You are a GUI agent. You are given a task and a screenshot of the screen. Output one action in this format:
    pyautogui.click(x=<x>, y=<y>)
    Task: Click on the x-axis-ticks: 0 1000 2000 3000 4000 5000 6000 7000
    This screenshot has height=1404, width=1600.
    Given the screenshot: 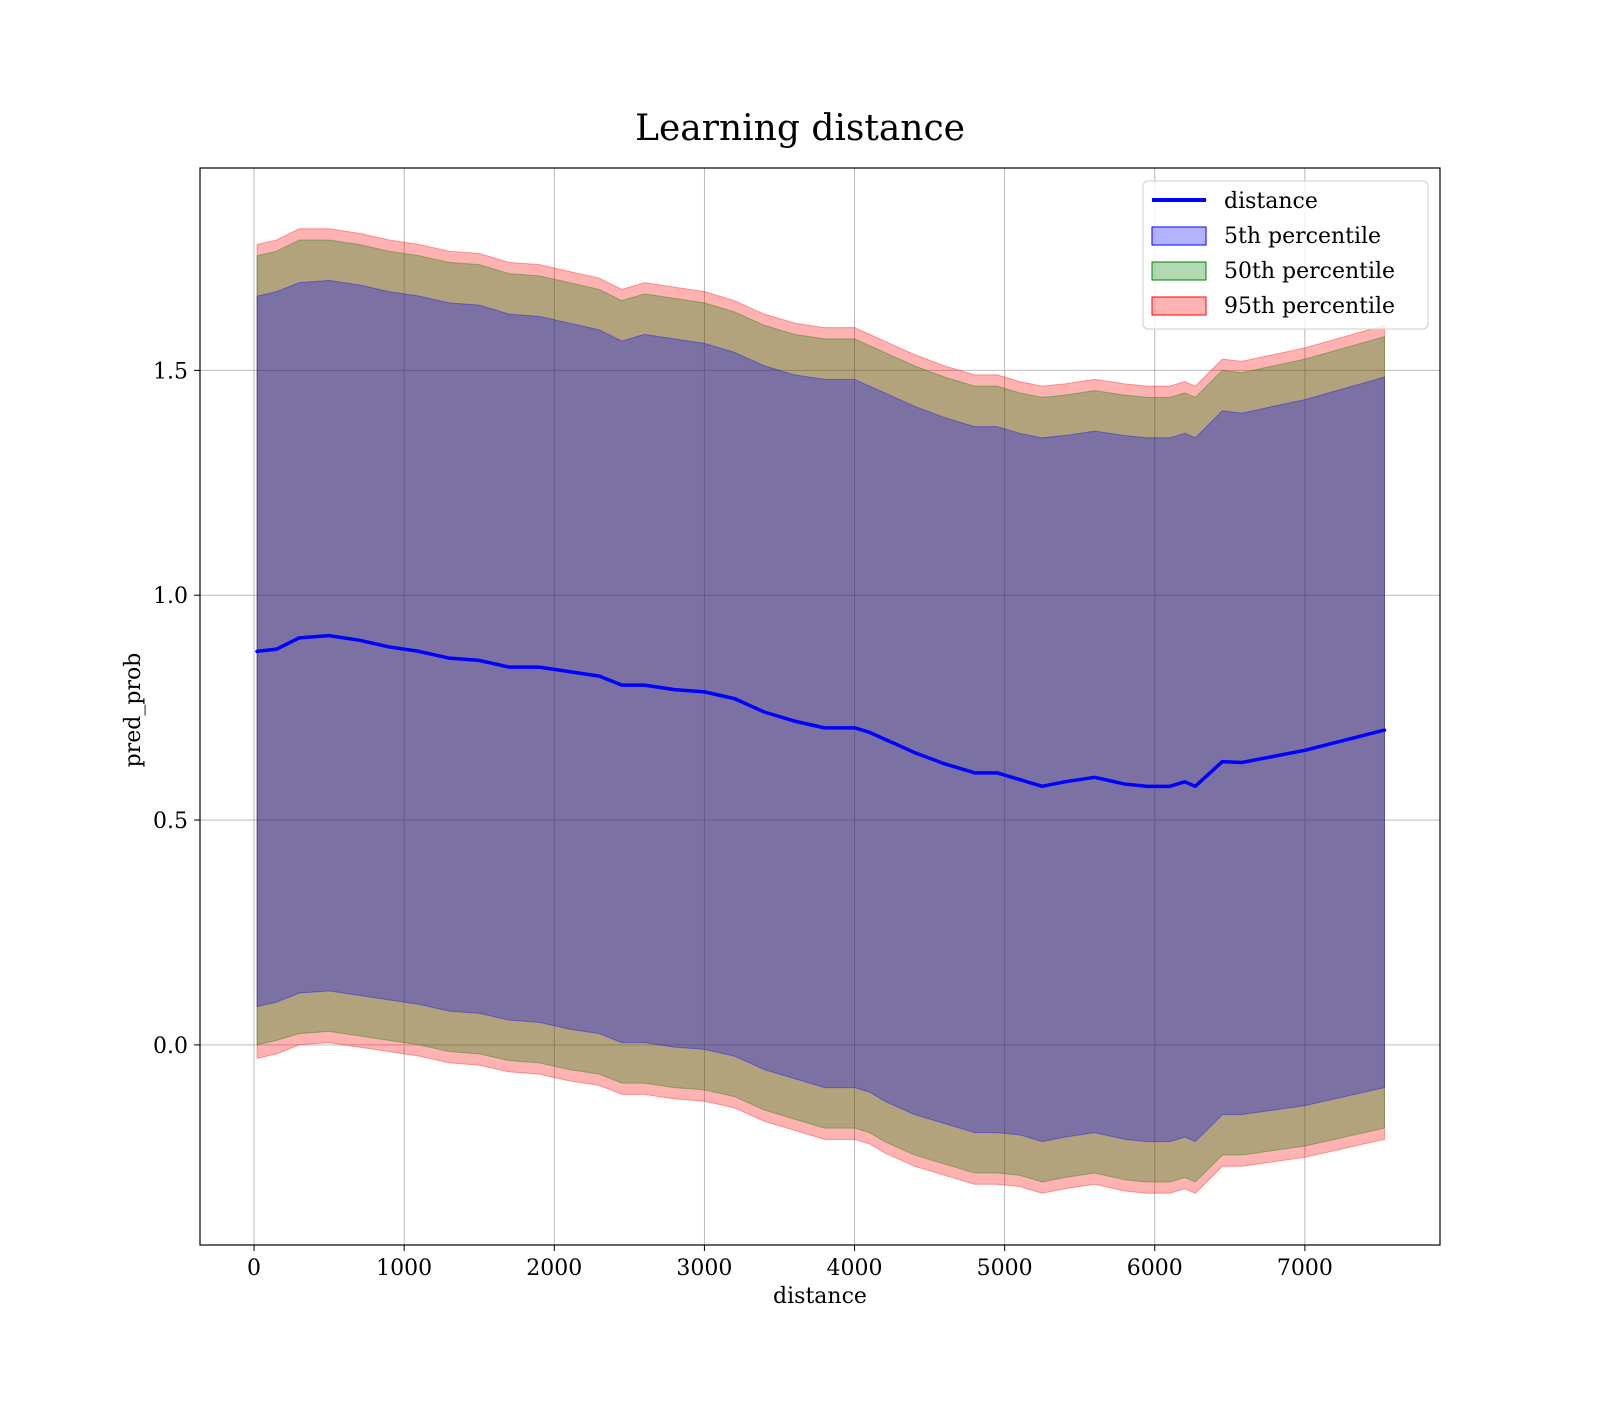 What is the action you would take?
    pyautogui.click(x=790, y=1263)
    